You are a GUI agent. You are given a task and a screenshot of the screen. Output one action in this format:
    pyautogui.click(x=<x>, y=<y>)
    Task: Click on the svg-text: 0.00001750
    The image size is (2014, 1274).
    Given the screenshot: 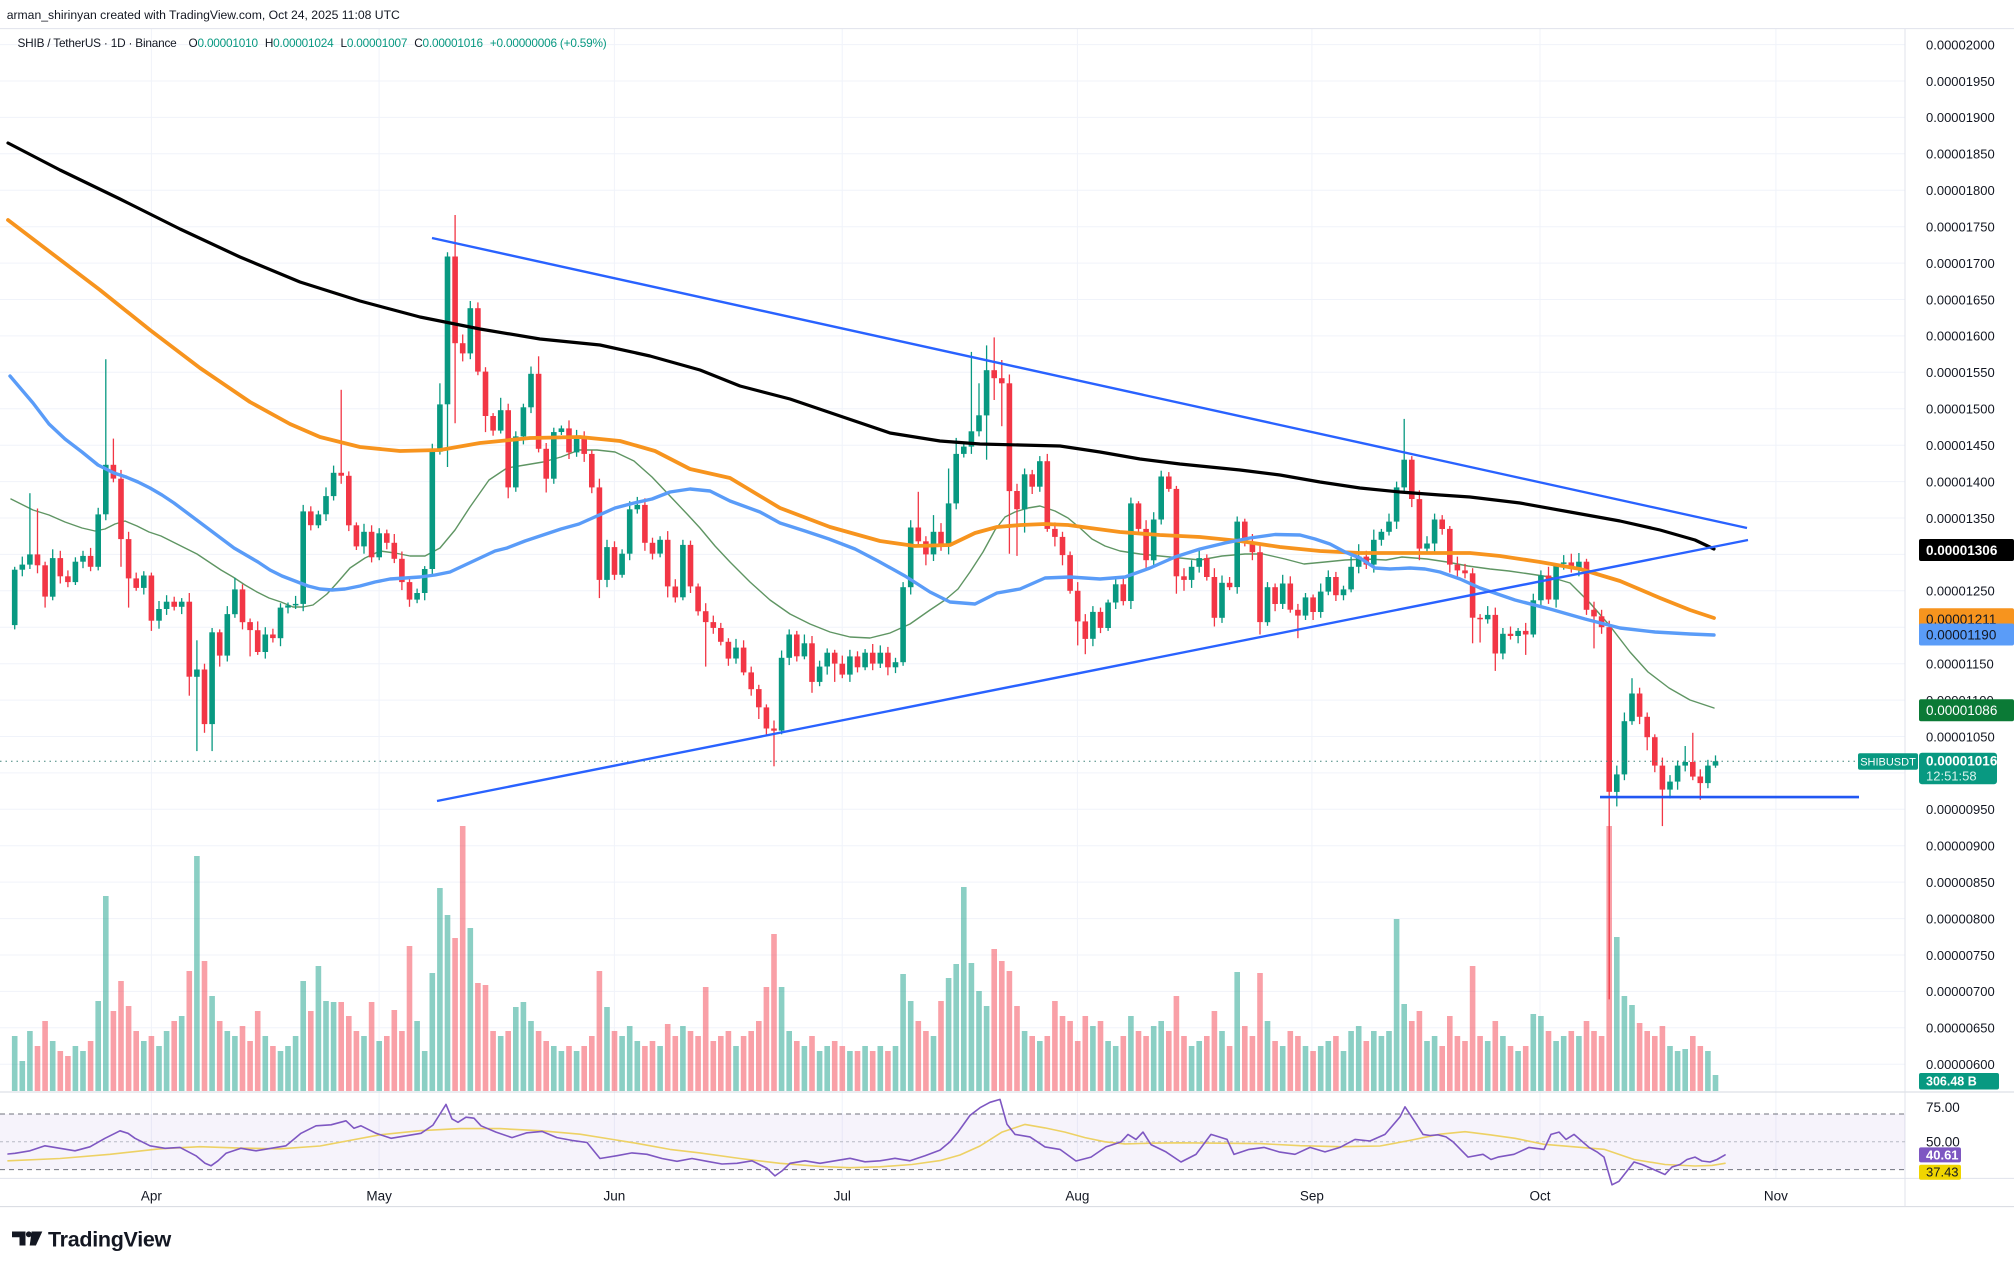 What is the action you would take?
    pyautogui.click(x=1960, y=227)
    